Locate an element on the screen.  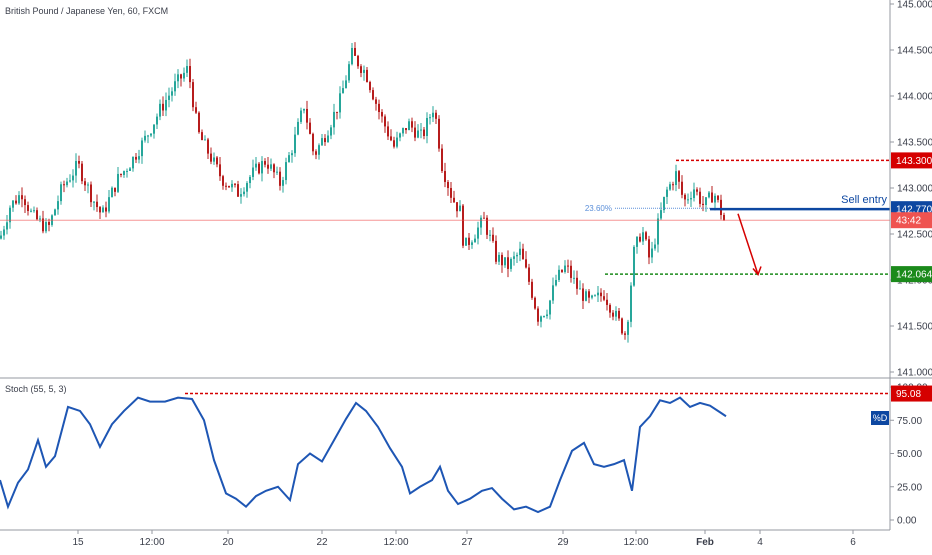
time-tick-label: 4 is located at coordinates (760, 542).